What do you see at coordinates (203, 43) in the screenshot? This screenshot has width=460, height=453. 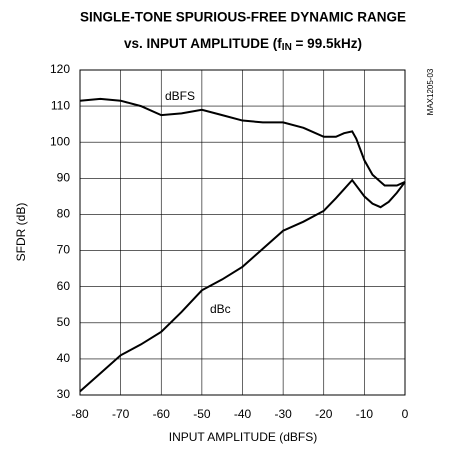 I see `subtitle-part: vs. INPUT AMPLITUDE (f` at bounding box center [203, 43].